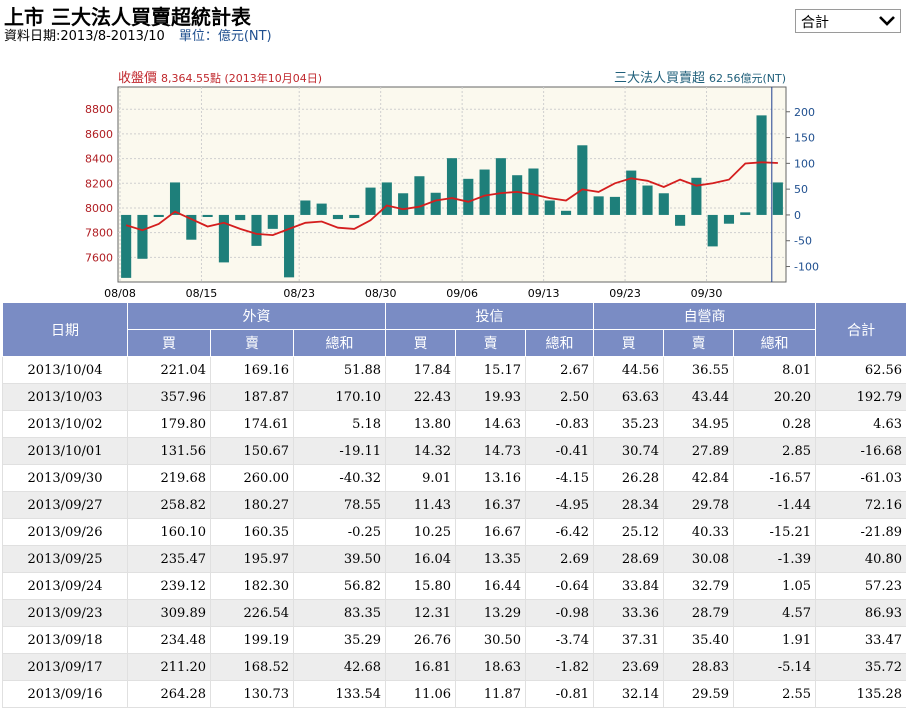  What do you see at coordinates (560, 370) in the screenshot?
I see `row-value: 2.67` at bounding box center [560, 370].